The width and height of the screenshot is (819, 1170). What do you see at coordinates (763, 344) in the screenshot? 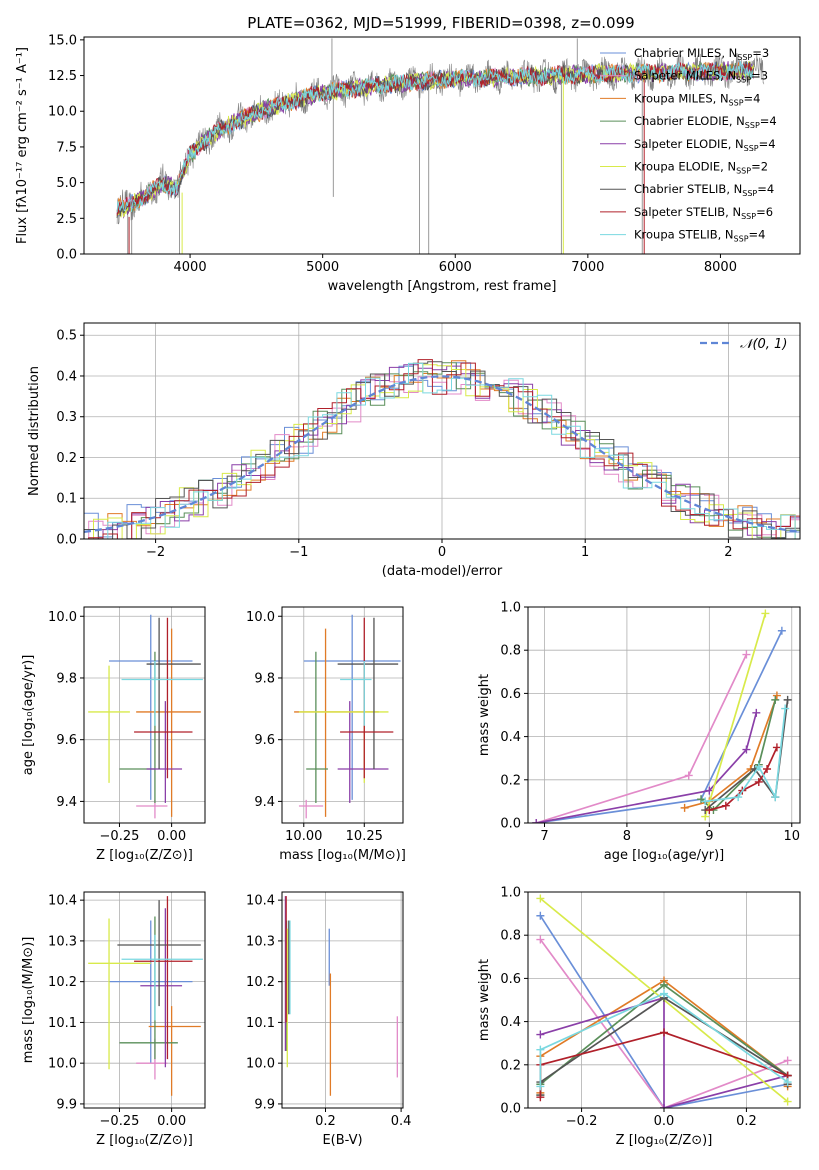
I see `legend-normal-label: 𝒩(0, 1)` at bounding box center [763, 344].